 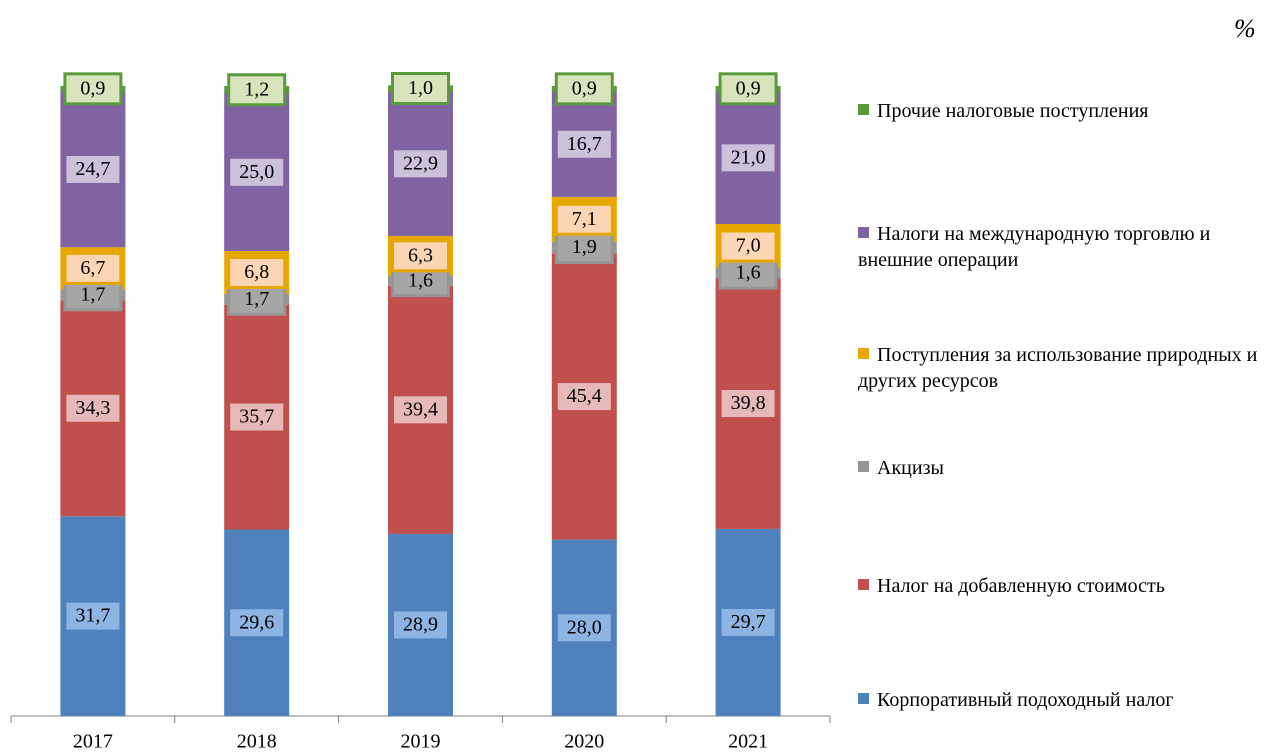 I want to click on legend-item: Прочие налоговые поступления, so click(x=1061, y=111).